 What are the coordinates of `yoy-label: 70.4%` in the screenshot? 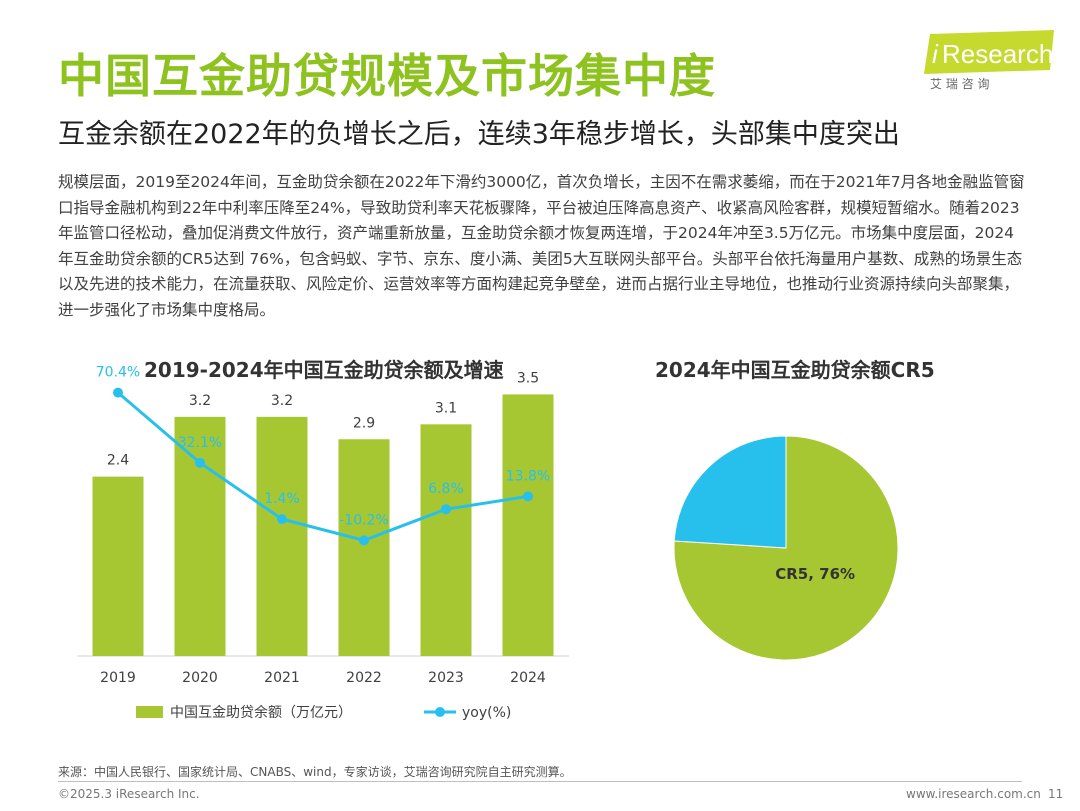 It's located at (118, 373).